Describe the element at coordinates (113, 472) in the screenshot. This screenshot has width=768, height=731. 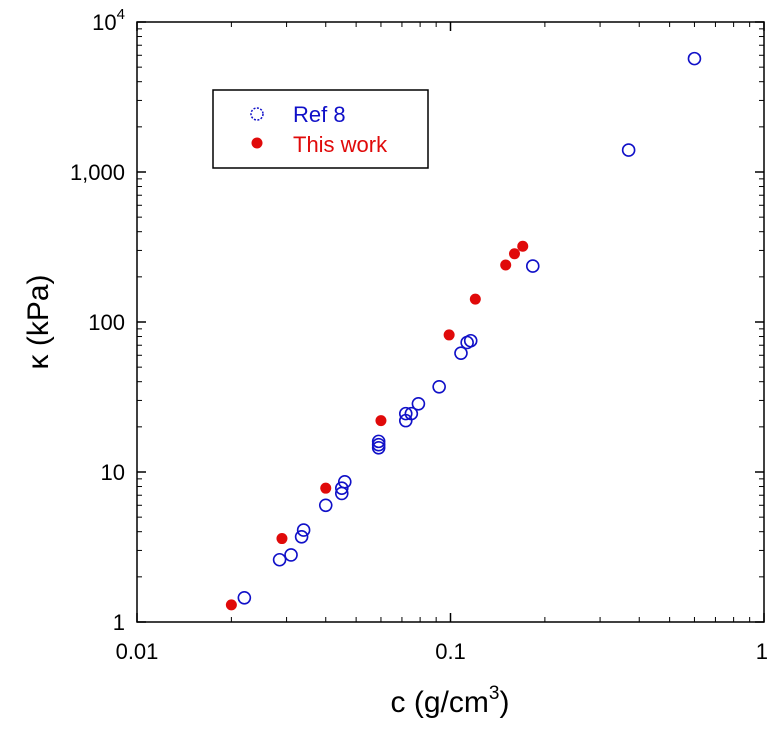
I see `y-tick-label: 10` at that location.